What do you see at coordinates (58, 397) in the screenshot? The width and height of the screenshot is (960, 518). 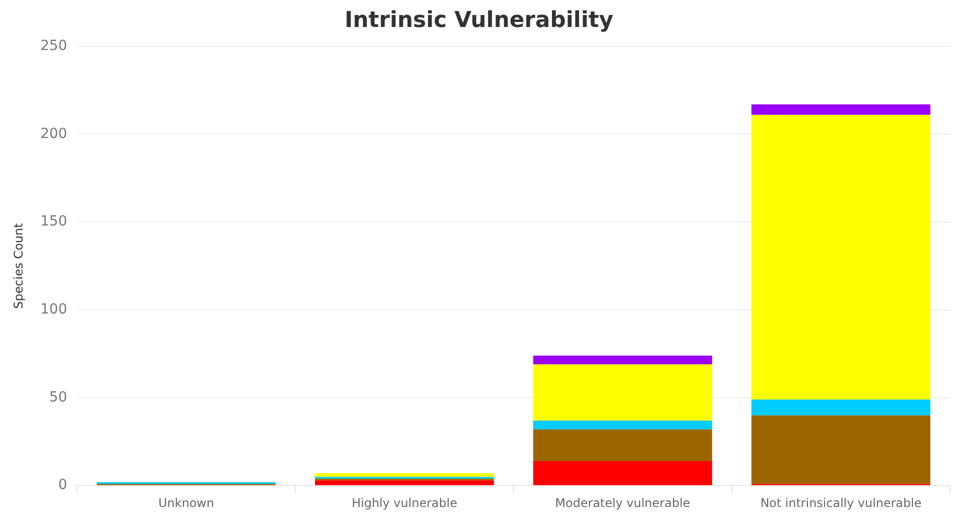 I see `y-tick-label: 50` at bounding box center [58, 397].